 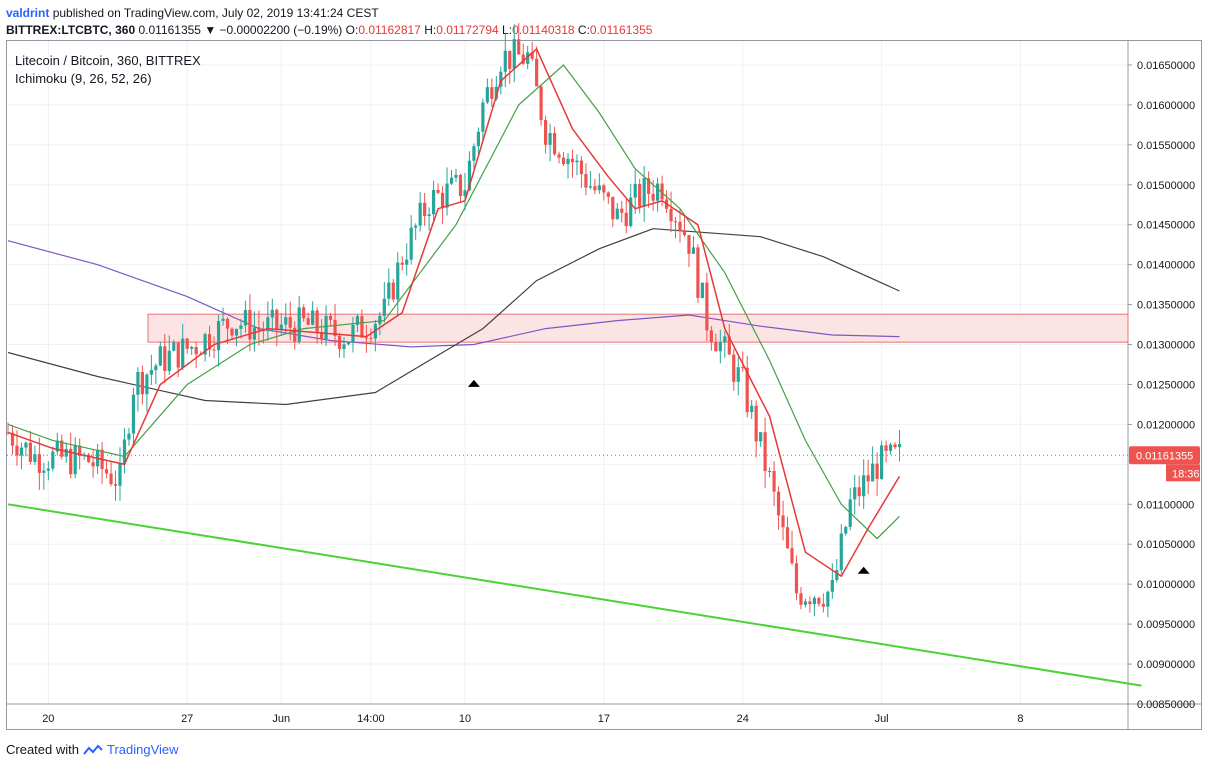 What do you see at coordinates (453, 294) in the screenshot?
I see `leading-span-b-line` at bounding box center [453, 294].